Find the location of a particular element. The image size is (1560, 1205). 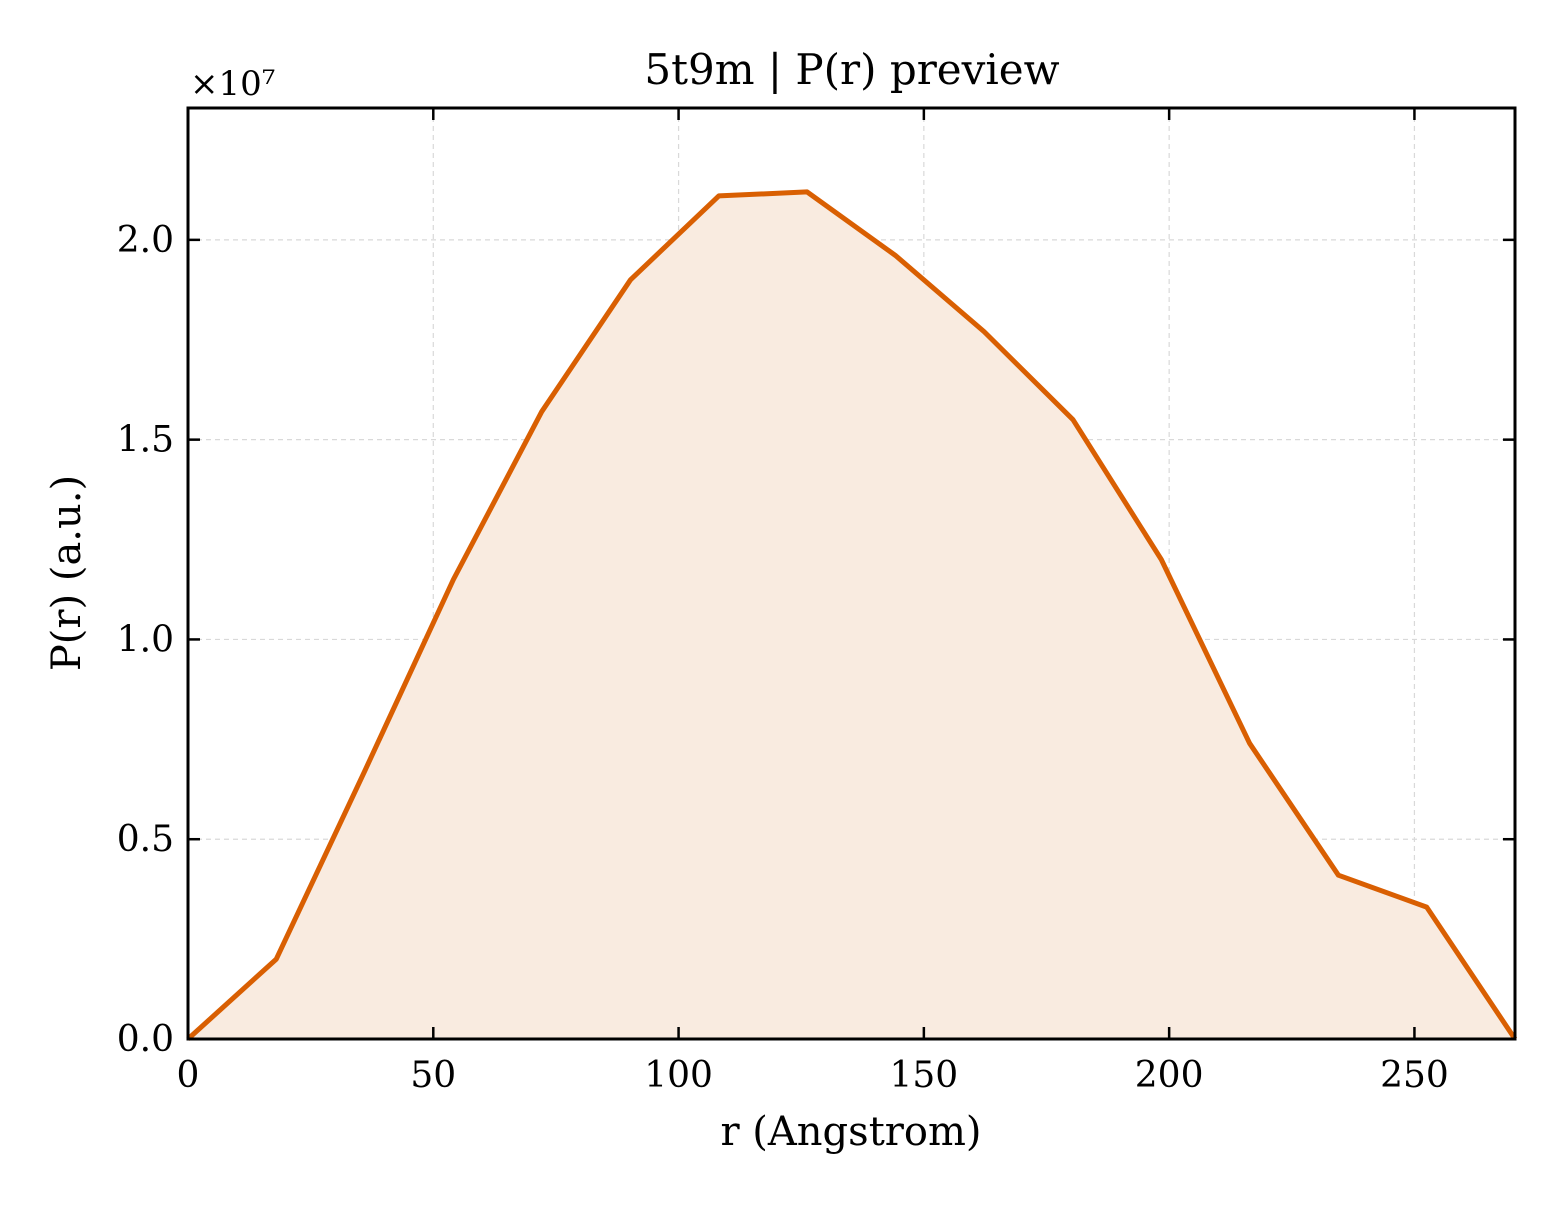

y-tick-label: 2.0 is located at coordinates (145, 240).